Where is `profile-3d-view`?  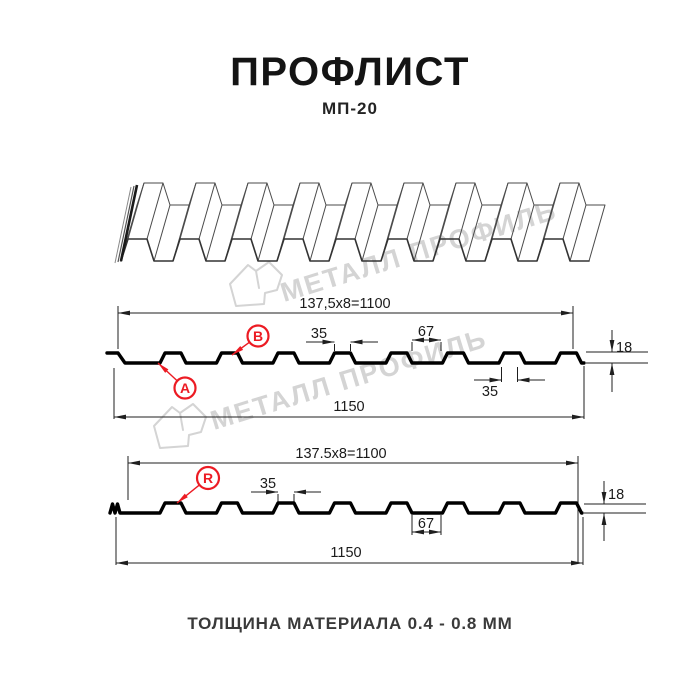
profile-3d-view is located at coordinates (360, 223).